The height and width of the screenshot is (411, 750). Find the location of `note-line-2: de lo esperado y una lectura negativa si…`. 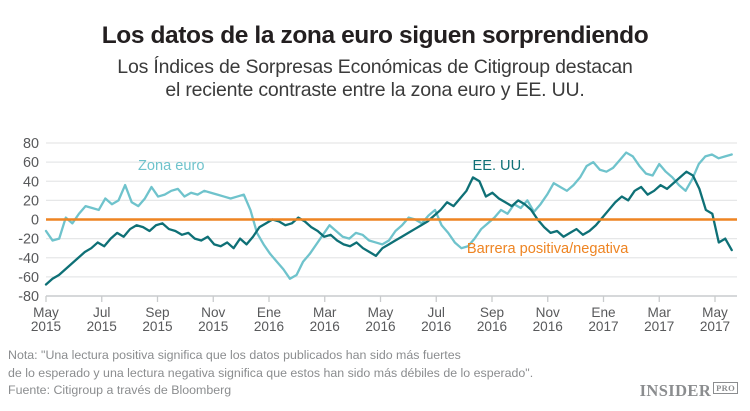

note-line-2: de lo esperado y una lectura negativa si… is located at coordinates (271, 372).